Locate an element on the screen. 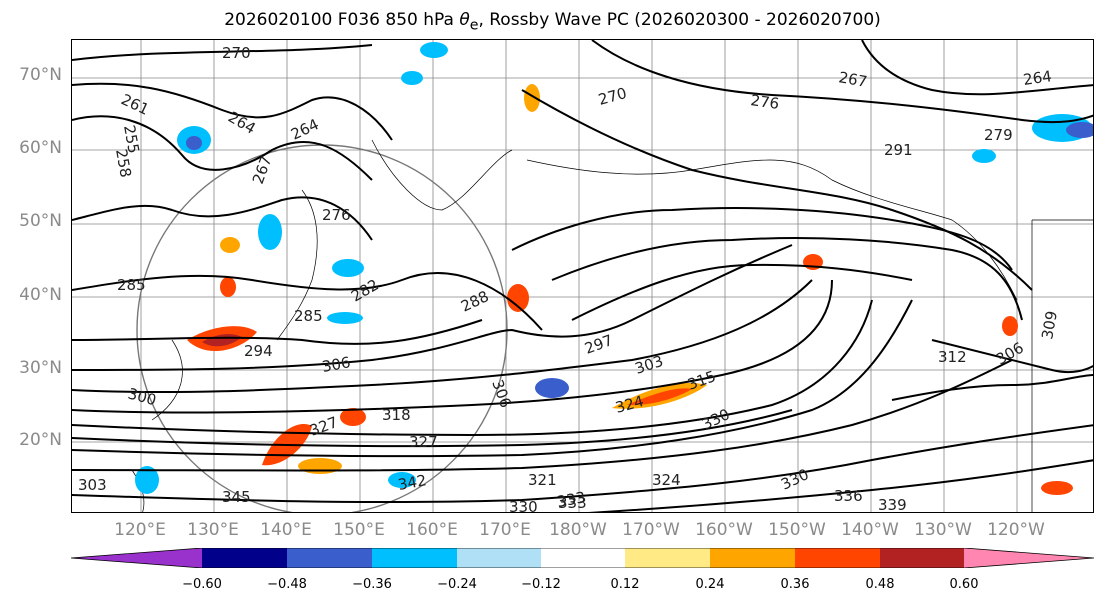  contour-label: 279 is located at coordinates (998, 135).